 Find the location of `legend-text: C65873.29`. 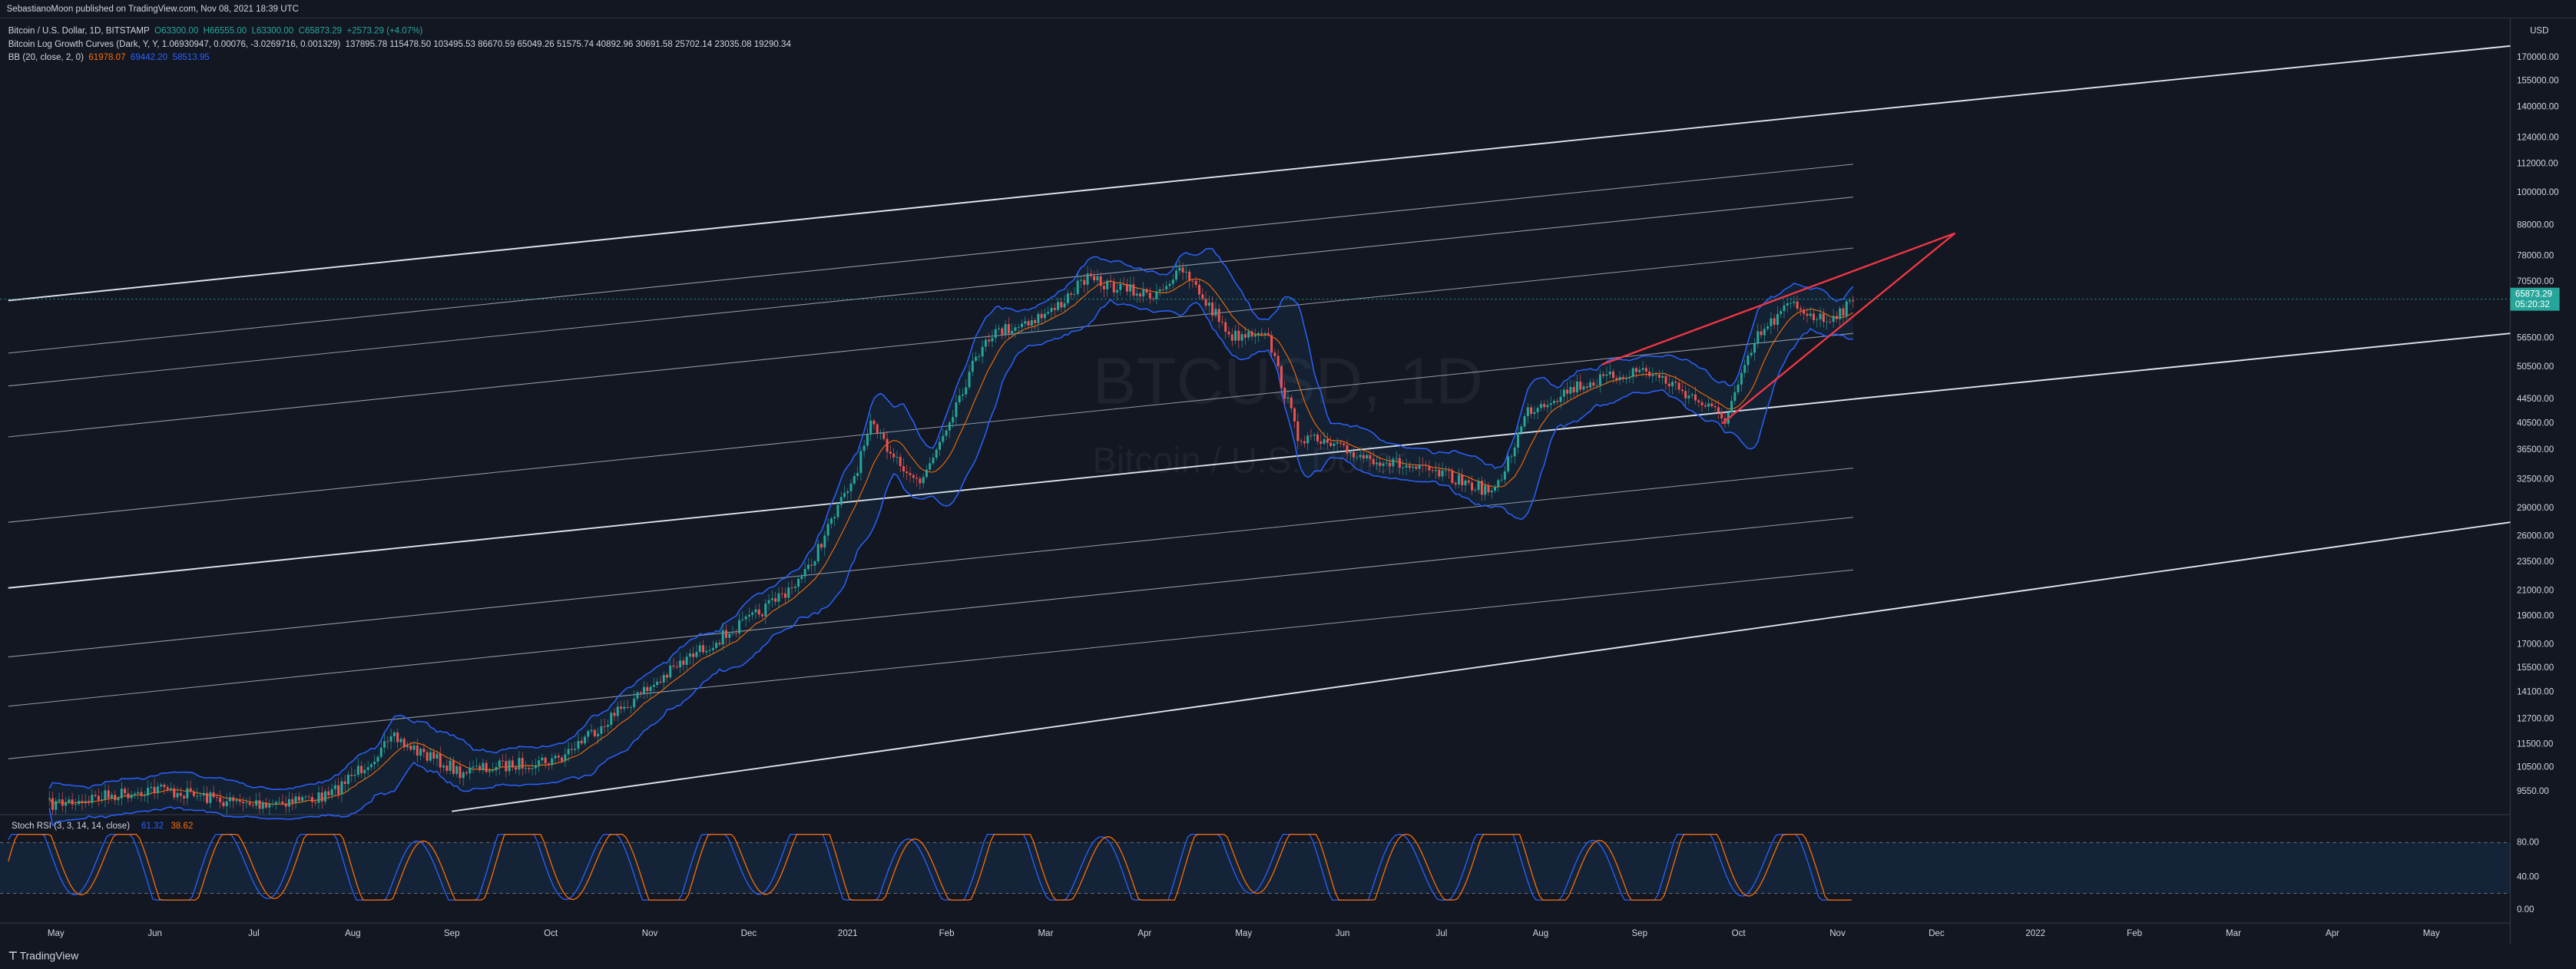

legend-text: C65873.29 is located at coordinates (321, 32).